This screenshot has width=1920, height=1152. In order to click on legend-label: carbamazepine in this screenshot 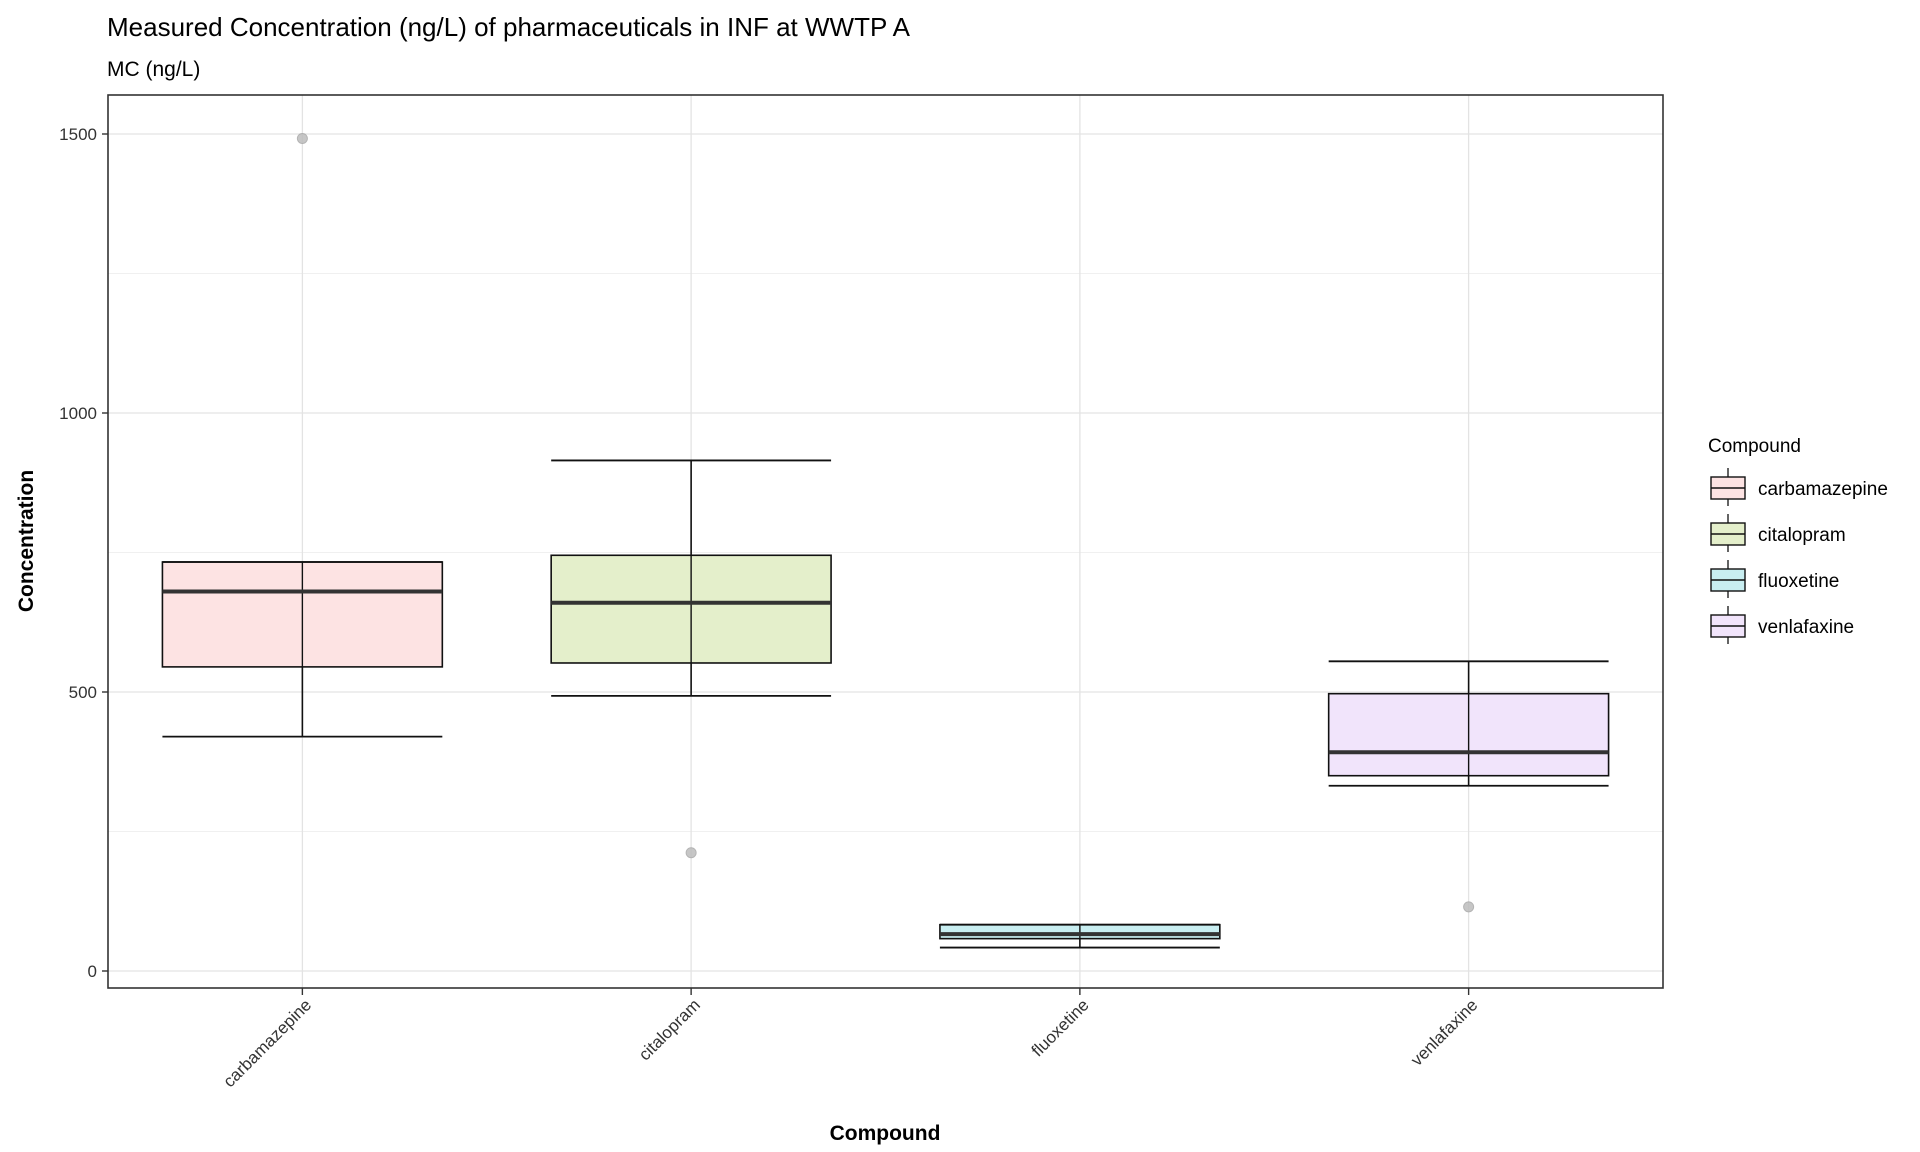, I will do `click(1823, 489)`.